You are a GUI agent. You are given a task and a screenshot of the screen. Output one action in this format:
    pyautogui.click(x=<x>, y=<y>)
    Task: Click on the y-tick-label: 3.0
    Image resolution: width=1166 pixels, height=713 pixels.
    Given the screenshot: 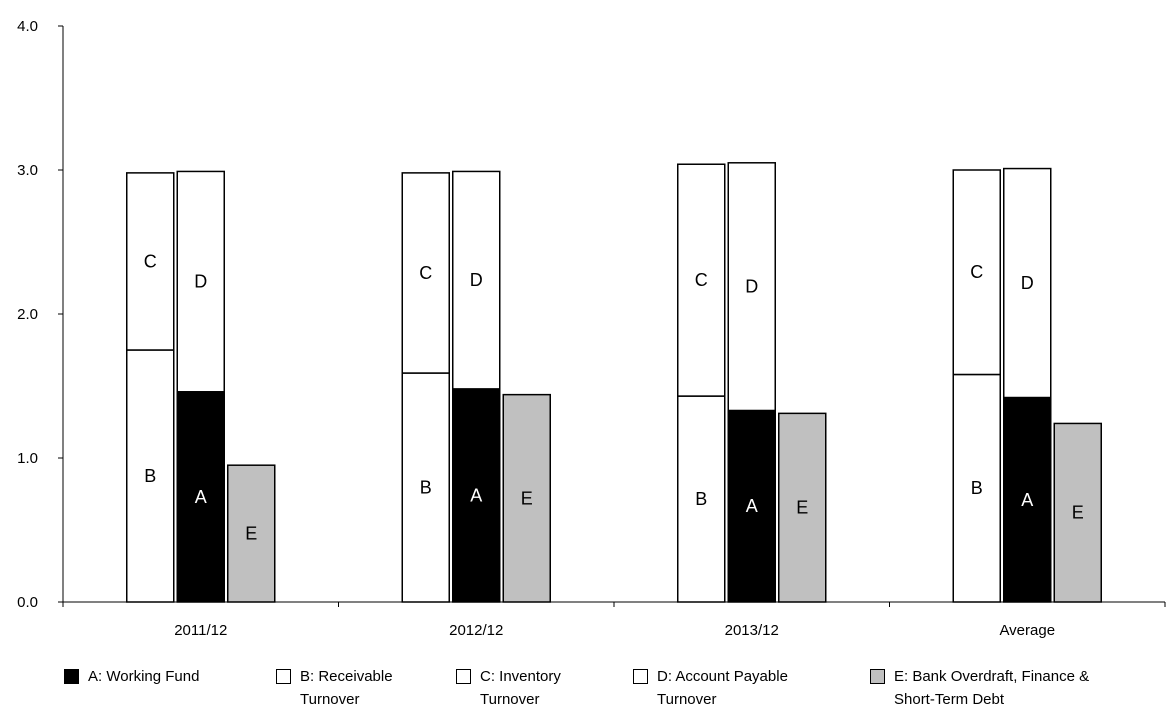 What is the action you would take?
    pyautogui.click(x=27, y=170)
    